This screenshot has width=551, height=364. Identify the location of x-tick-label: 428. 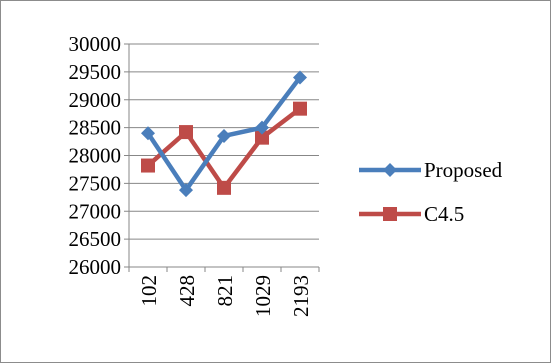
(187, 291).